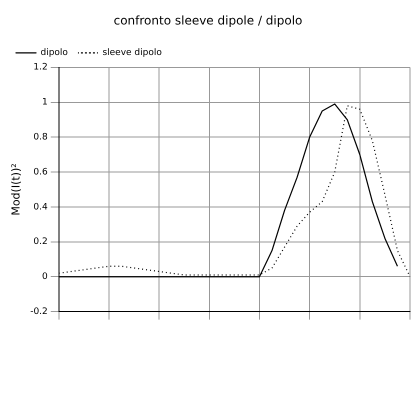 This screenshot has width=420, height=400. Describe the element at coordinates (45, 277) in the screenshot. I see `y-tick-label: 0` at that location.